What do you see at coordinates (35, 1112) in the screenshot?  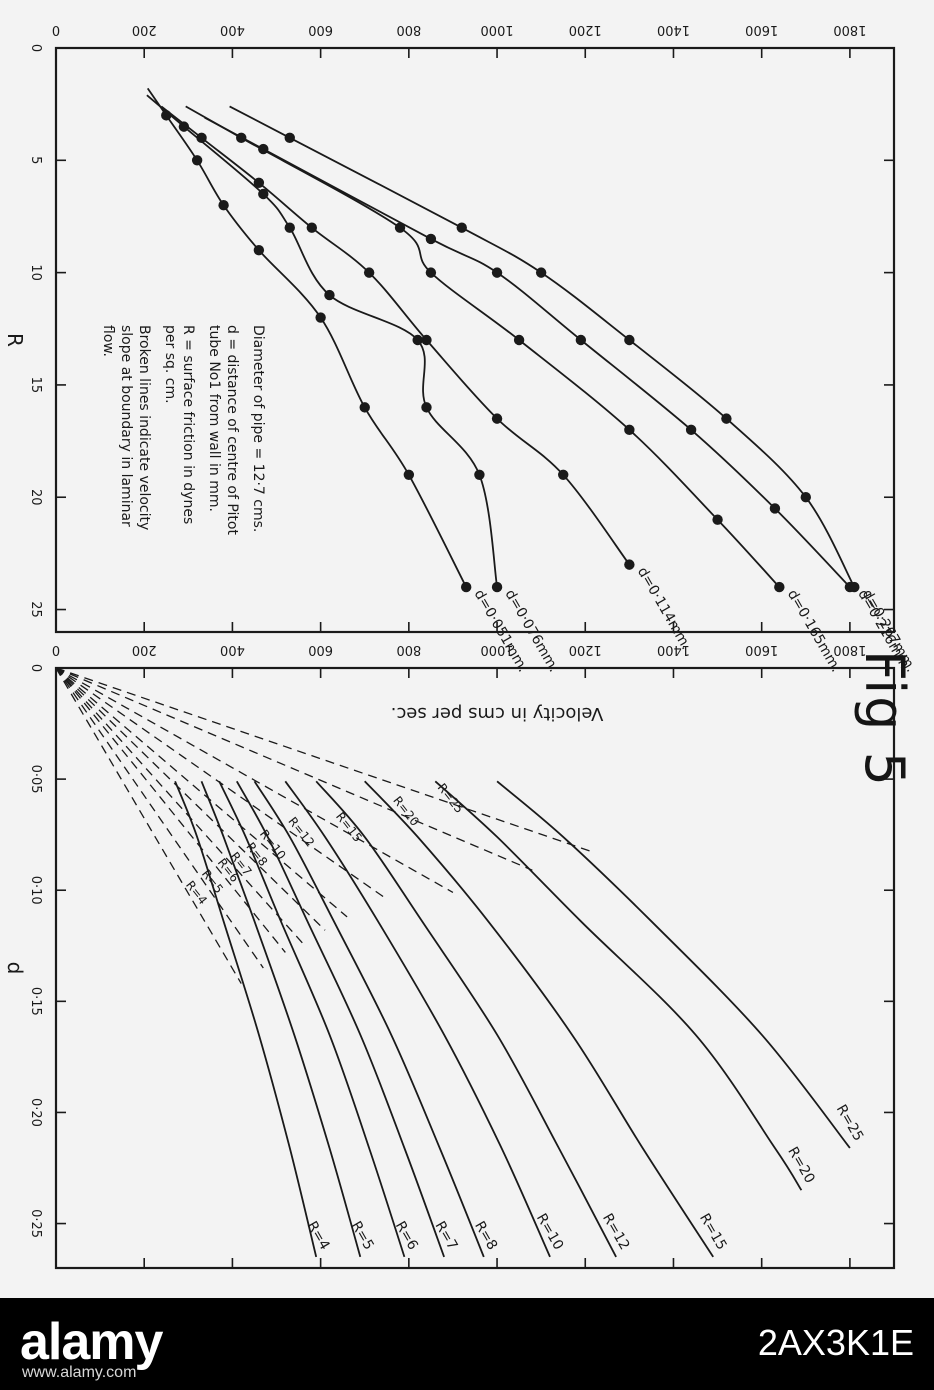 I see `chart-d-x-tick-label: 0·20` at bounding box center [35, 1112].